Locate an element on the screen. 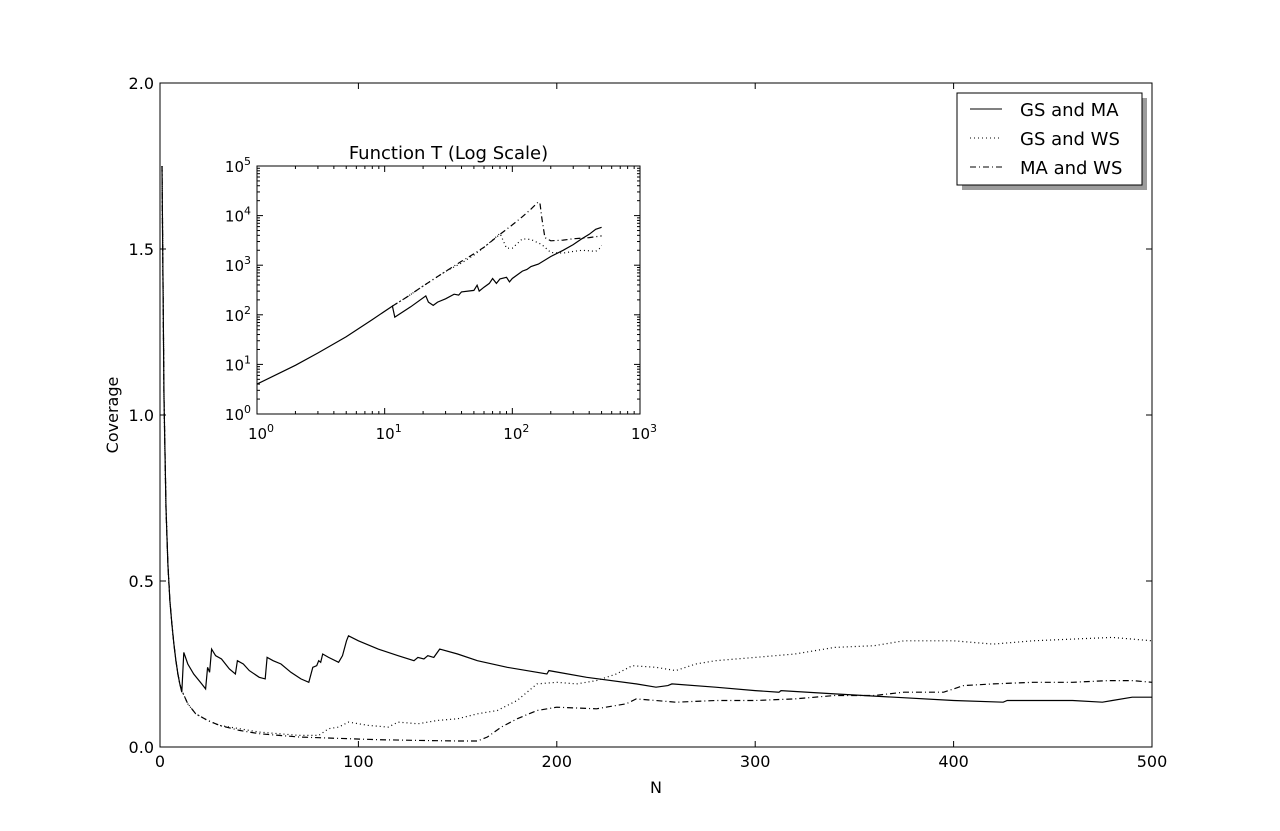 Image resolution: width=1280 pixels, height=831 pixels. y-tick-label: 0.0 is located at coordinates (141, 747).